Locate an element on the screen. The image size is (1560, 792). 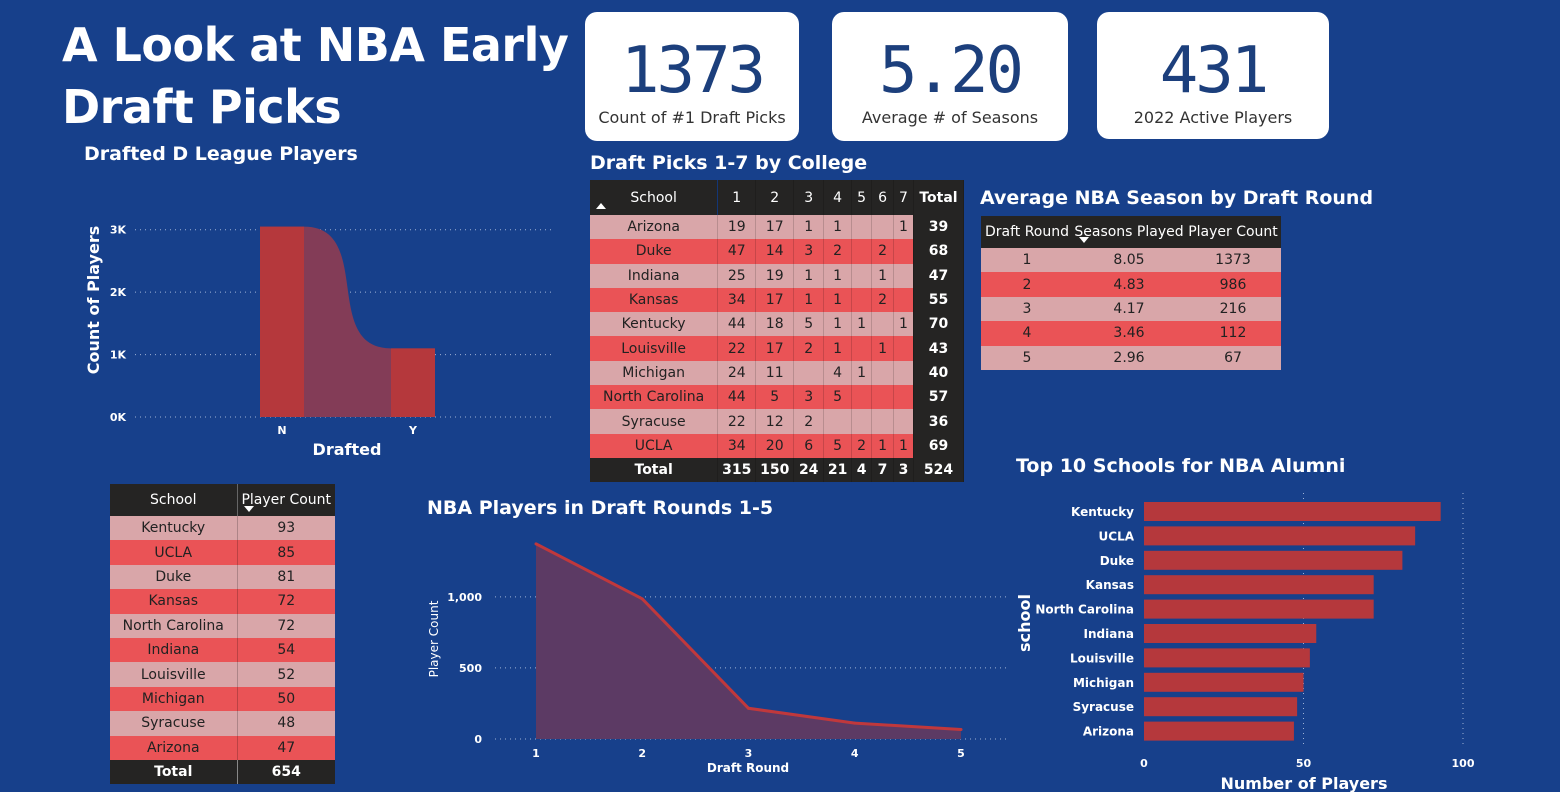
x-tick-label: 3 is located at coordinates (749, 753).